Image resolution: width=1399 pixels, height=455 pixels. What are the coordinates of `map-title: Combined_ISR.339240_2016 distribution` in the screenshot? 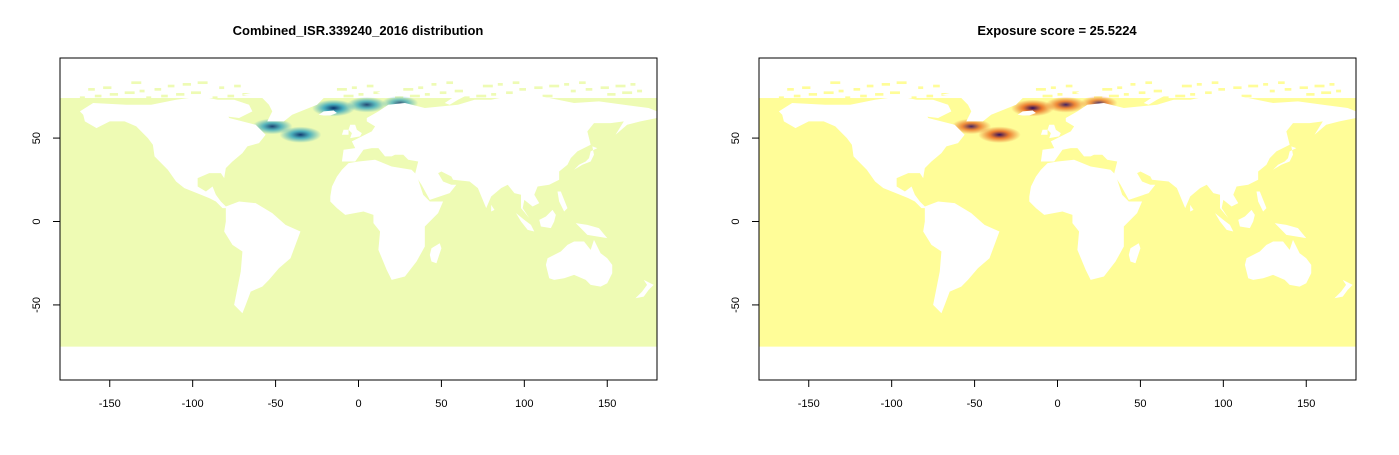 It's located at (358, 30).